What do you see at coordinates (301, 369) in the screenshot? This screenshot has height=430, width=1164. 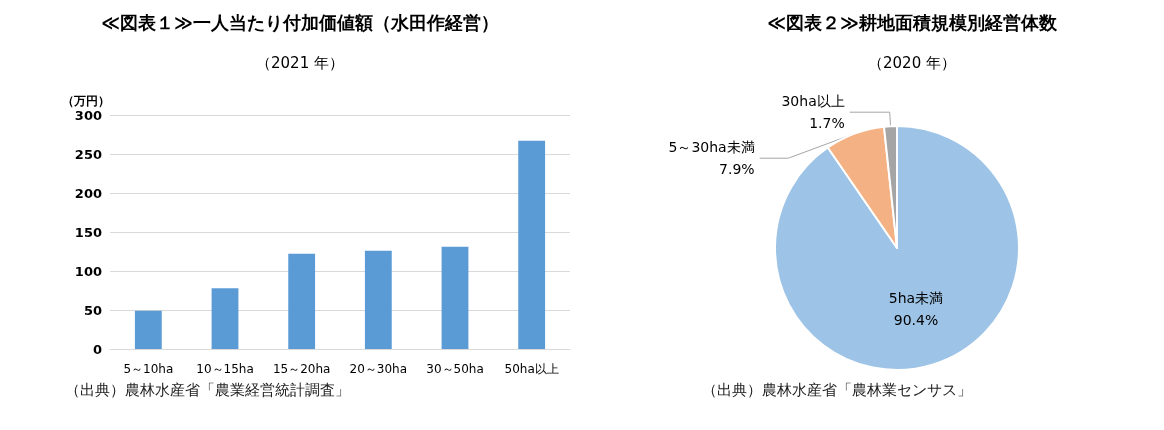 I see `x-tick-label: 15～20ha` at bounding box center [301, 369].